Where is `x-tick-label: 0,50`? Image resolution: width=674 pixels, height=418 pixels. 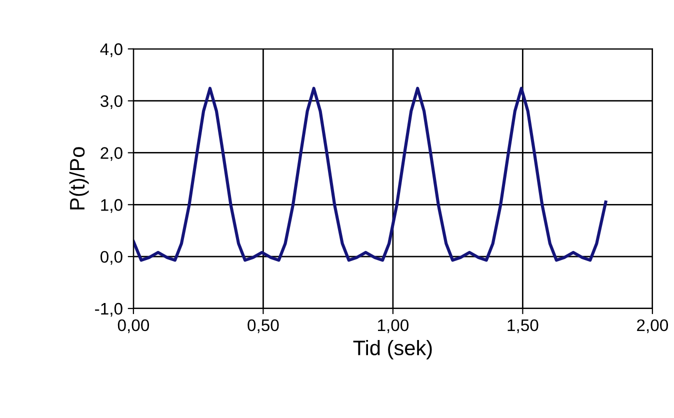 x-tick-label: 0,50 is located at coordinates (263, 326).